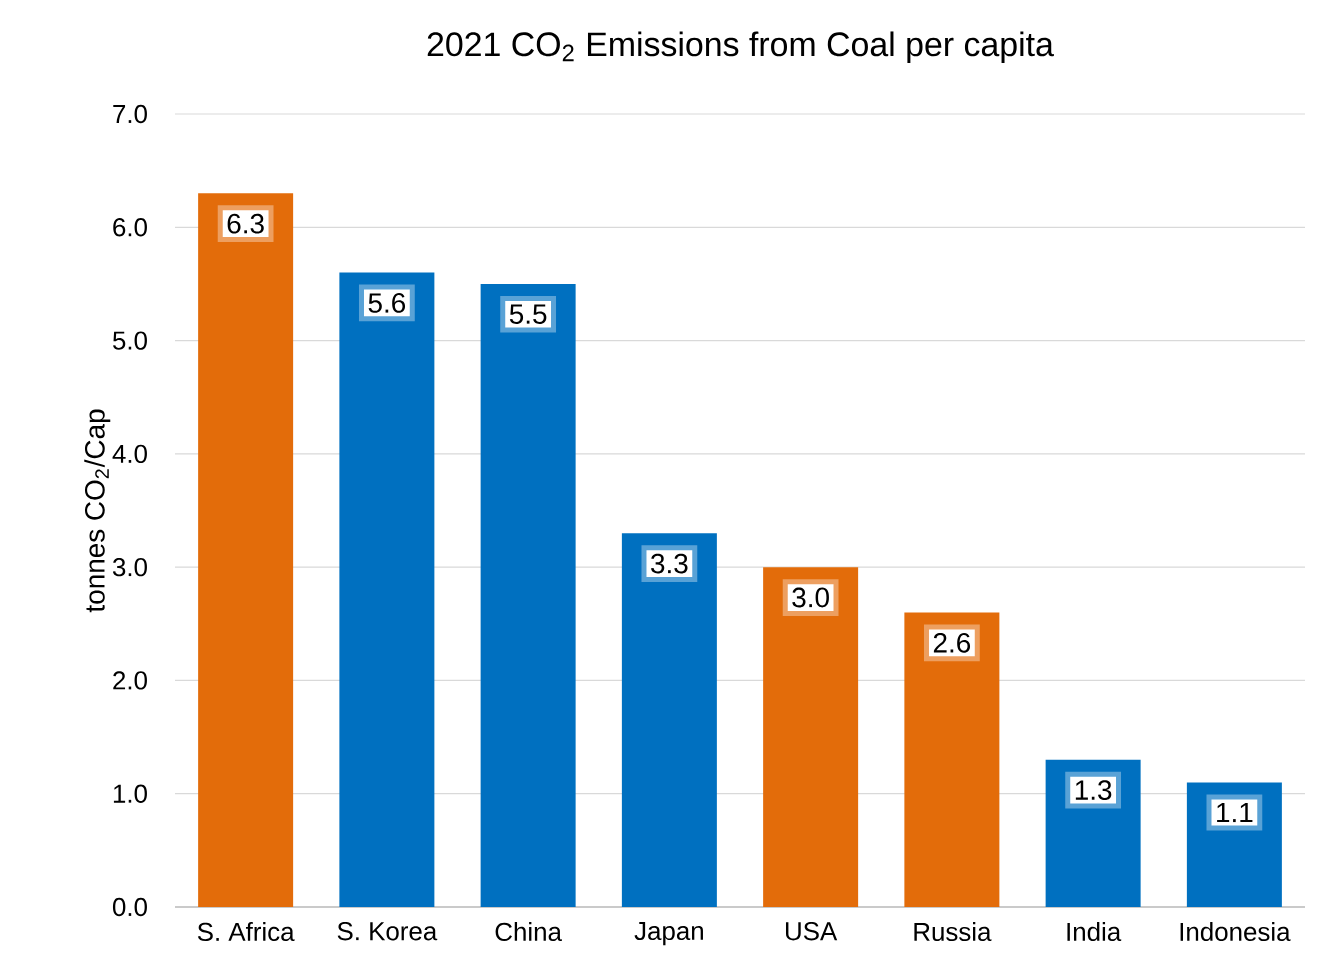 This screenshot has height=980, width=1317. Describe the element at coordinates (387, 931) in the screenshot. I see `x-tick-label: S. Korea` at that location.